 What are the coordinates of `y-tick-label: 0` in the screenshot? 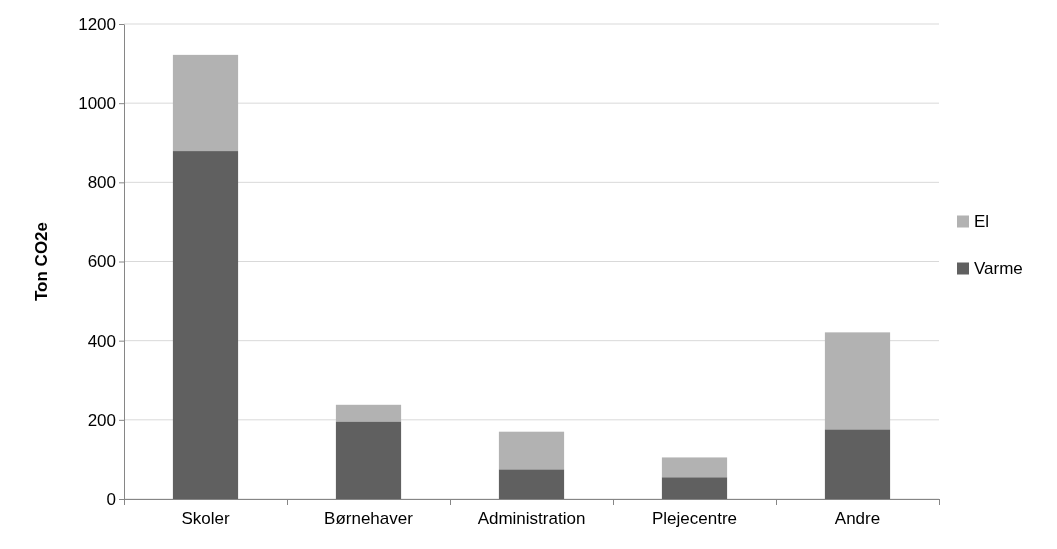 It's located at (111, 499).